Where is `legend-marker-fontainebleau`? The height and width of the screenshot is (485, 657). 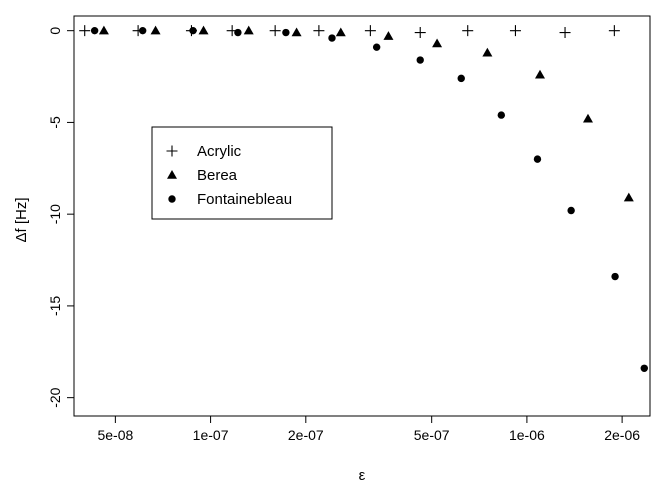
legend-marker-fontainebleau is located at coordinates (172, 199).